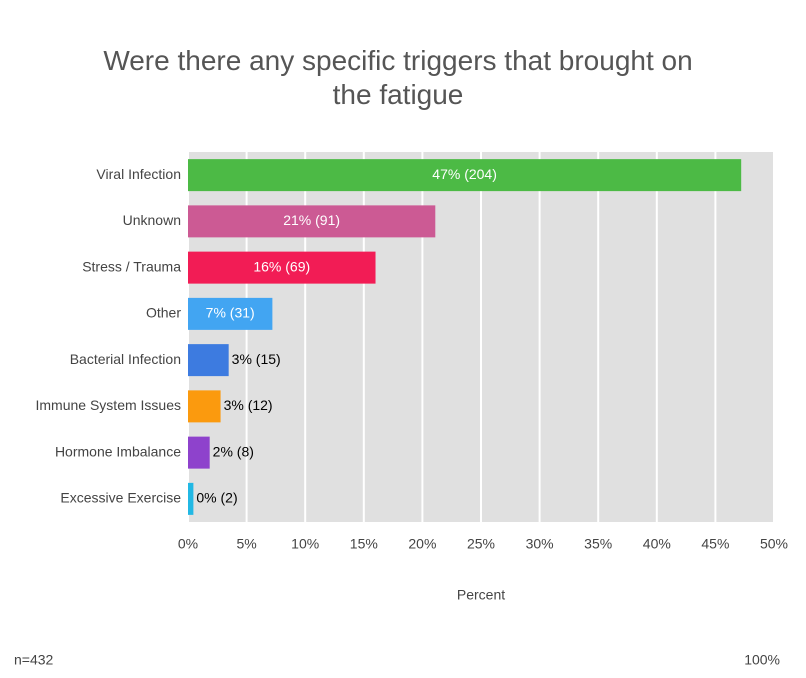 The height and width of the screenshot is (678, 806). Describe the element at coordinates (657, 544) in the screenshot. I see `x-tick-label: 40%` at that location.